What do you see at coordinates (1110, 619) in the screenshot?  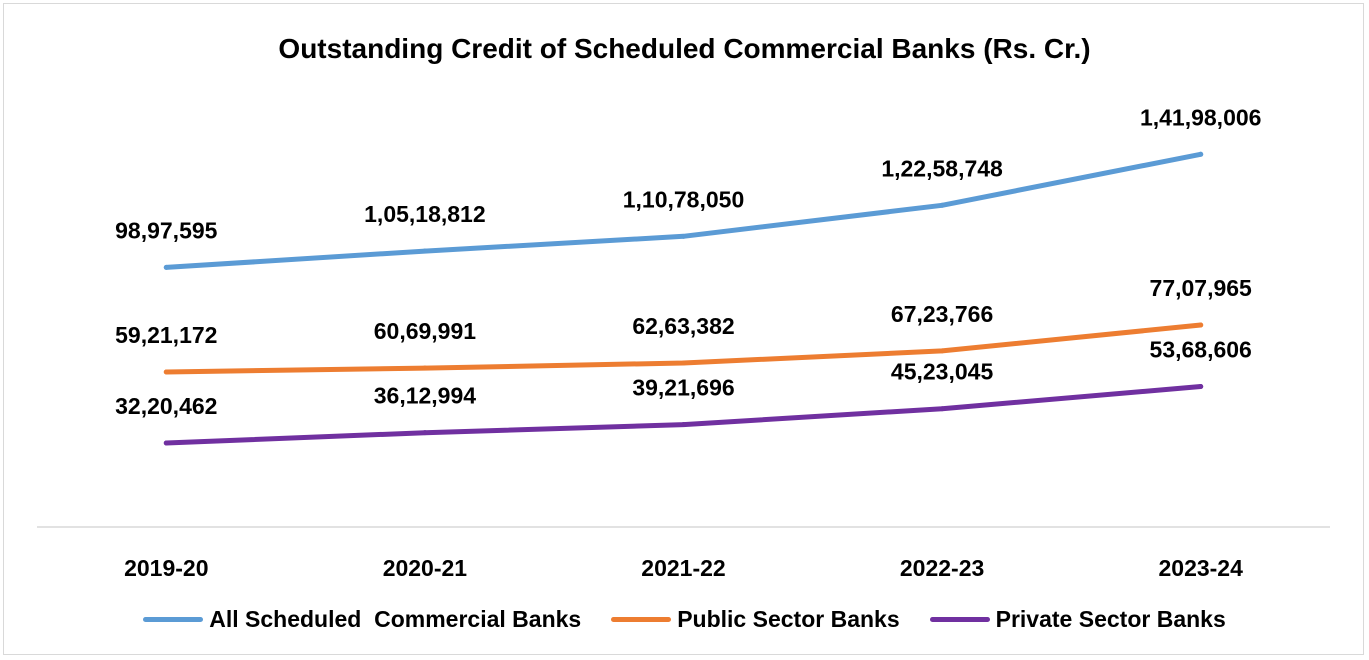 I see `legend-label: Private Sector Banks` at bounding box center [1110, 619].